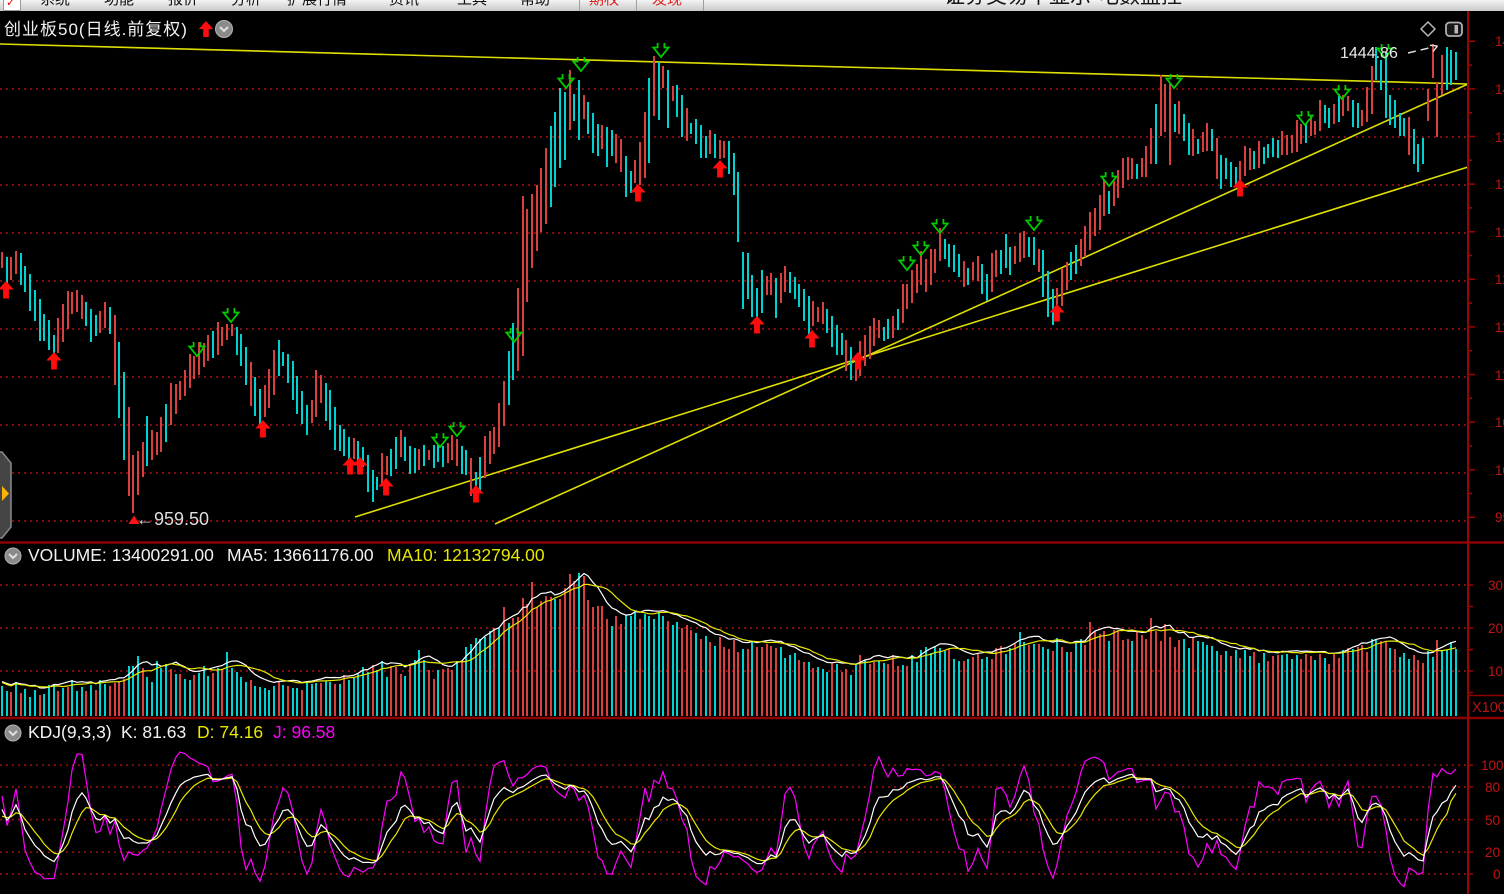 The image size is (1504, 894). I want to click on svg-text: 1100, so click(1499, 375).